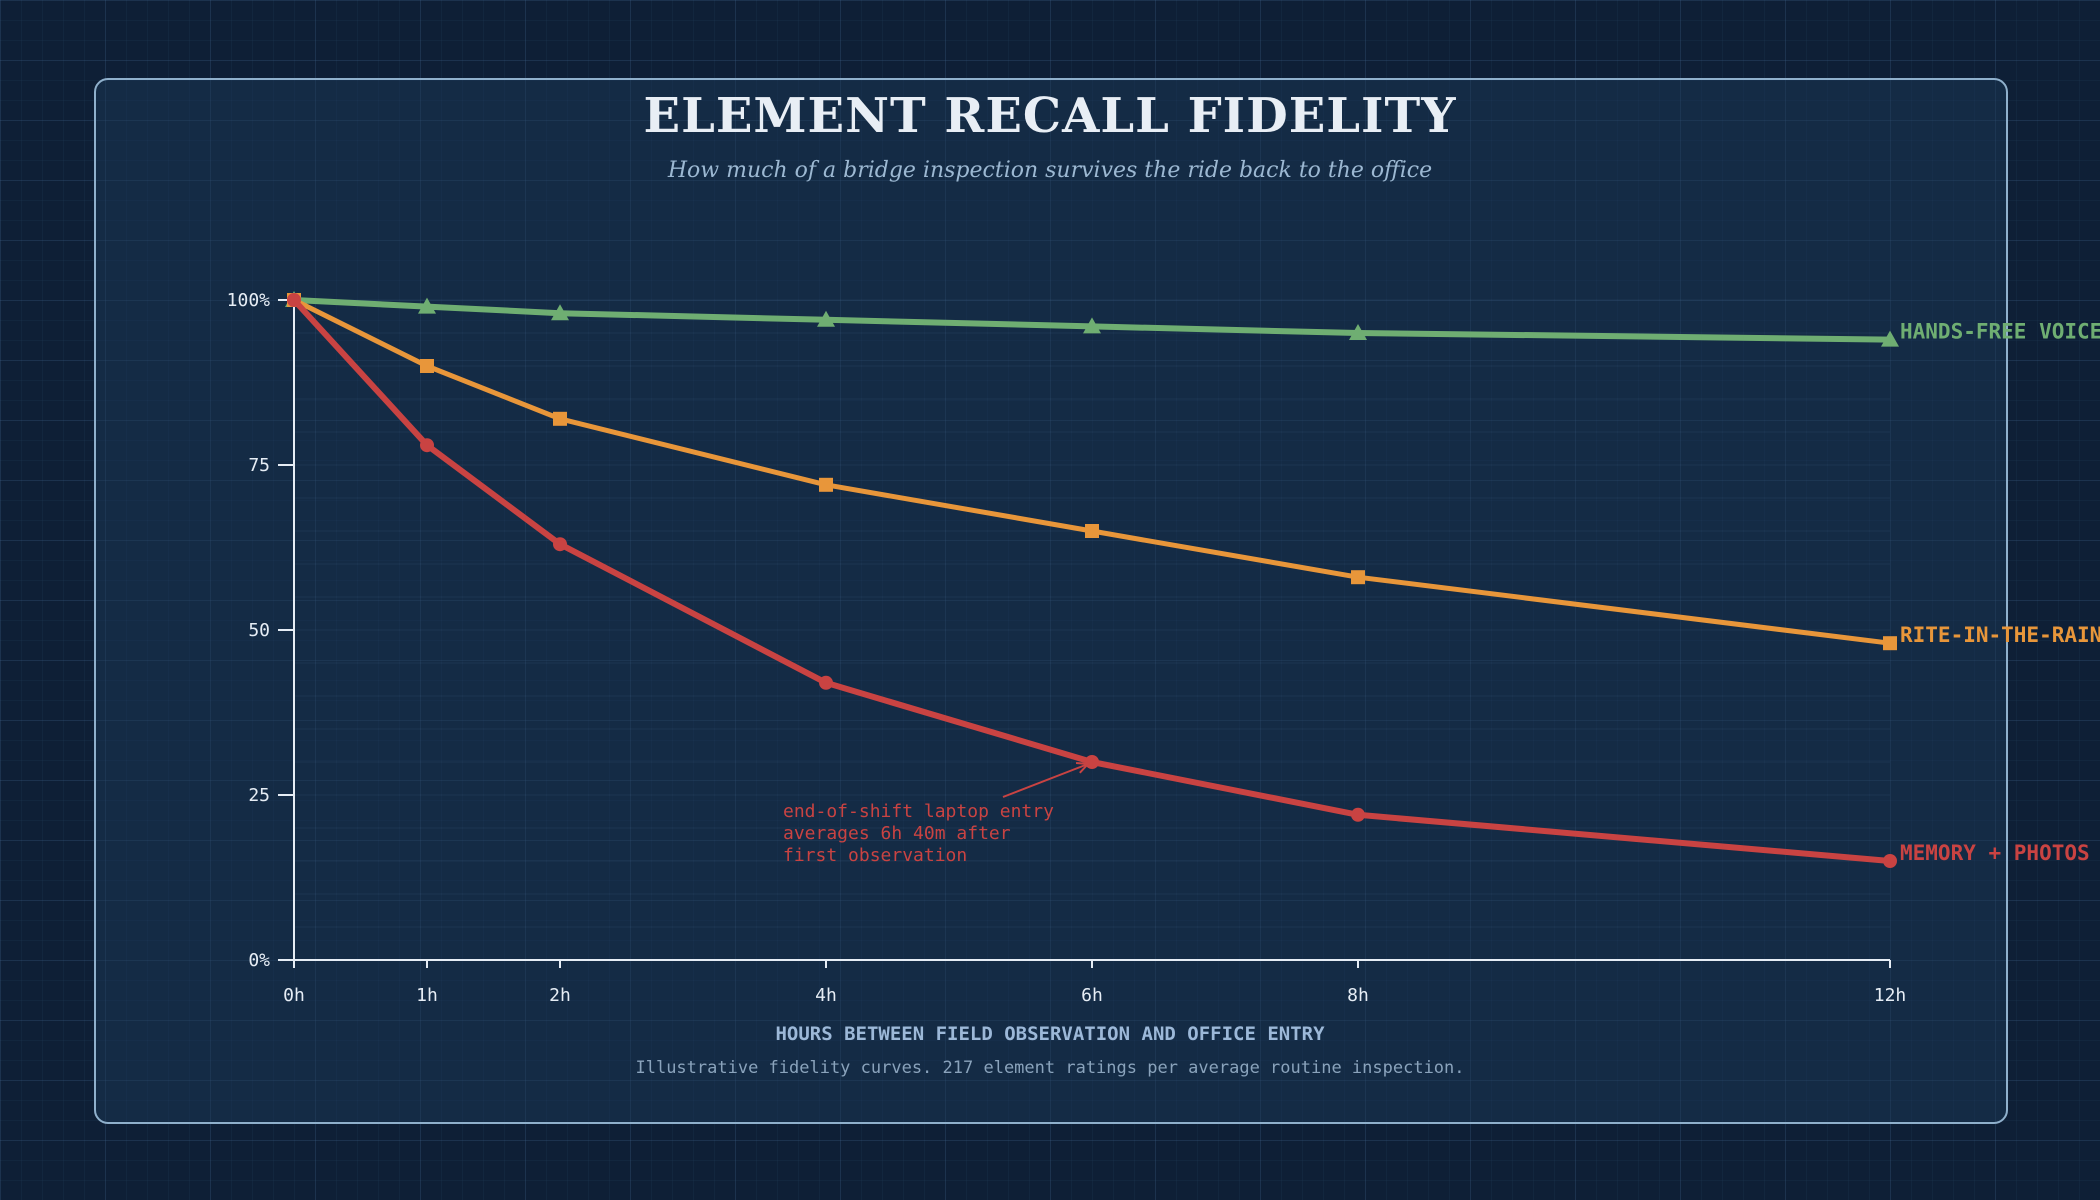 This screenshot has width=2100, height=1200. Describe the element at coordinates (560, 995) in the screenshot. I see `x-tick-label: 2h` at that location.